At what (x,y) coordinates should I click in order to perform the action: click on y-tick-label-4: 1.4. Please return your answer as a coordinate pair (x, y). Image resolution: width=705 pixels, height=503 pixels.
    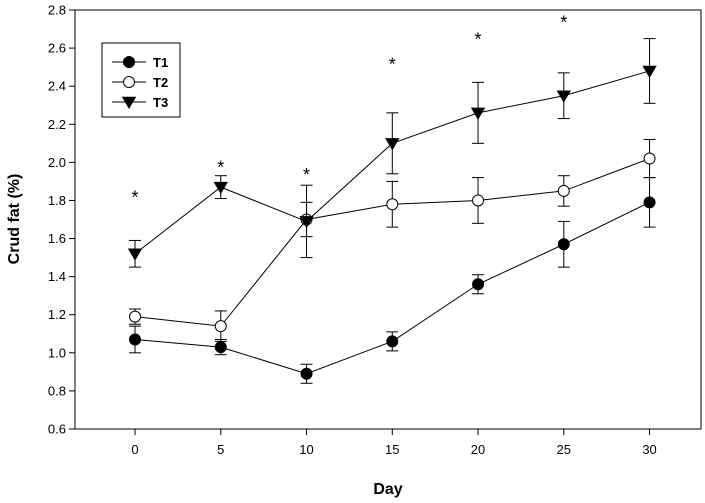
    Looking at the image, I should click on (57, 276).